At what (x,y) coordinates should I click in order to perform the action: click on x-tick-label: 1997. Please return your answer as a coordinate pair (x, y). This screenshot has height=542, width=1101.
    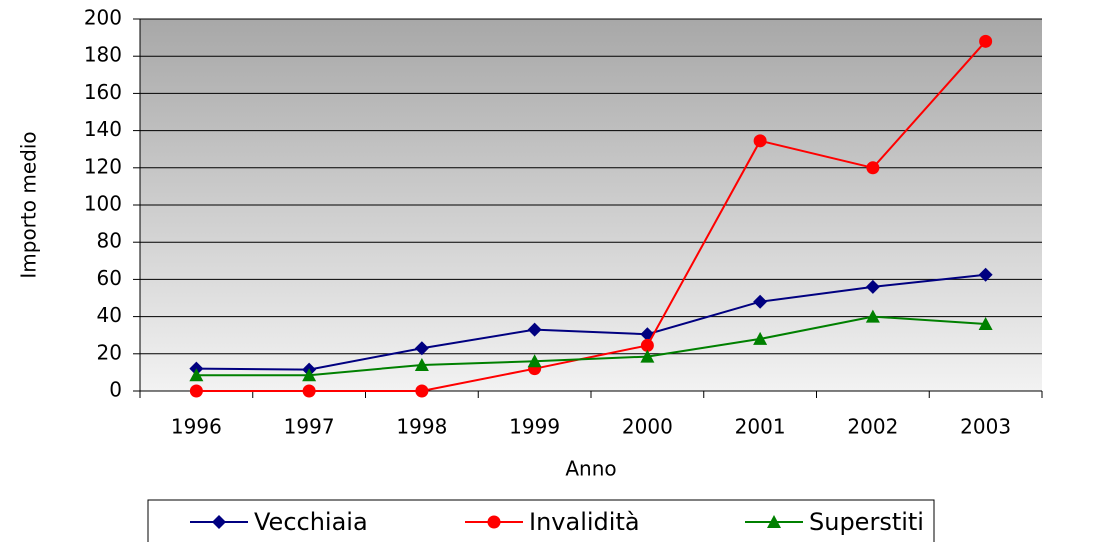
    Looking at the image, I should click on (309, 427).